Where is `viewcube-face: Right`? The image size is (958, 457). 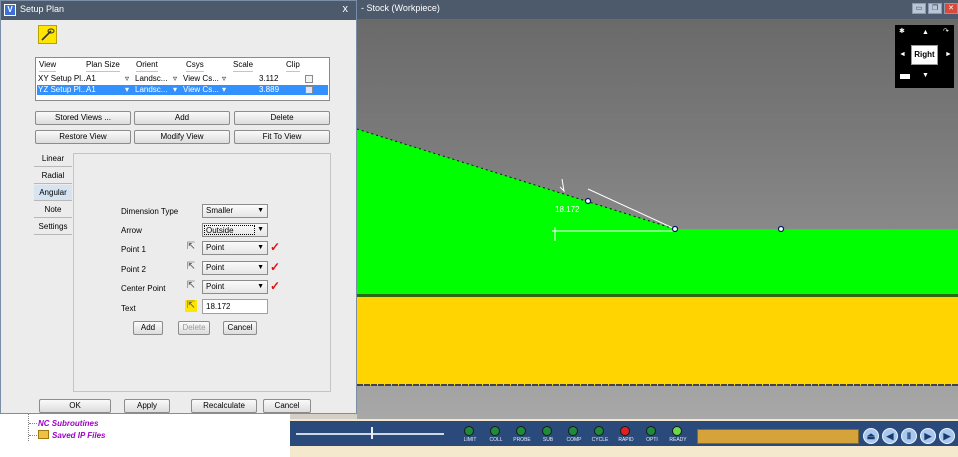 viewcube-face: Right is located at coordinates (924, 55).